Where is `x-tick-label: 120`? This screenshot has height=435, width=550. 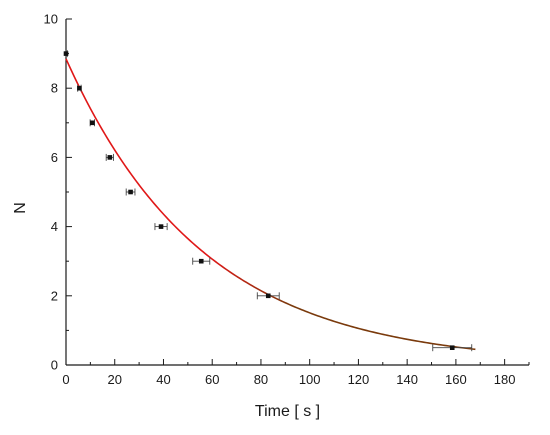 x-tick-label: 120 is located at coordinates (359, 379).